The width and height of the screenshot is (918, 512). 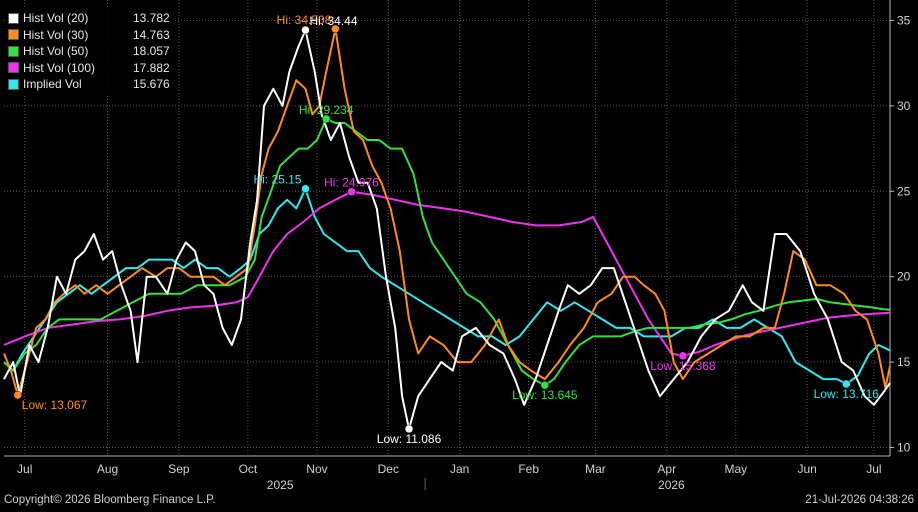 I want to click on x-tick-label: Feb, so click(x=528, y=469).